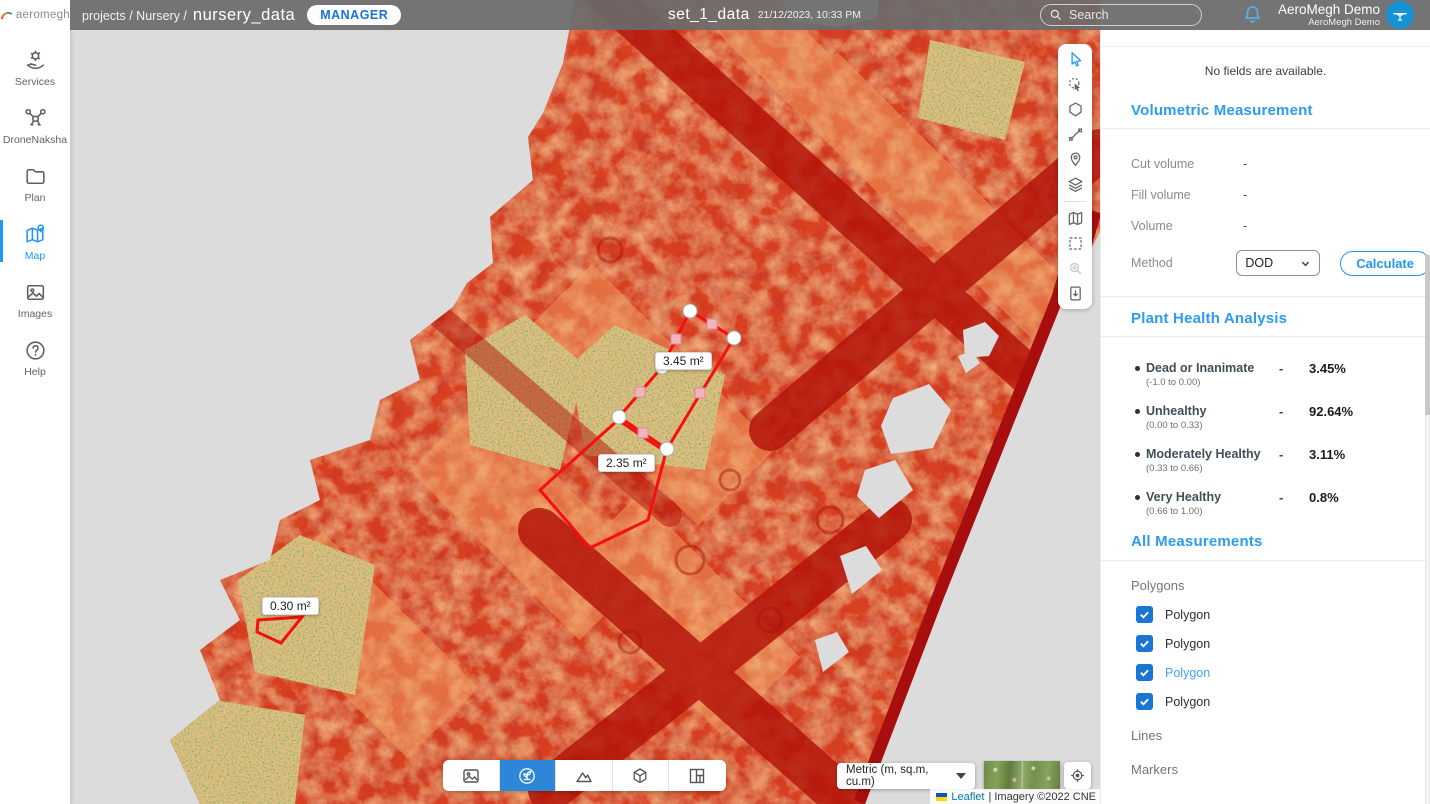 The width and height of the screenshot is (1430, 804). Describe the element at coordinates (471, 775) in the screenshot. I see `orthomosaic-view-icon` at that location.